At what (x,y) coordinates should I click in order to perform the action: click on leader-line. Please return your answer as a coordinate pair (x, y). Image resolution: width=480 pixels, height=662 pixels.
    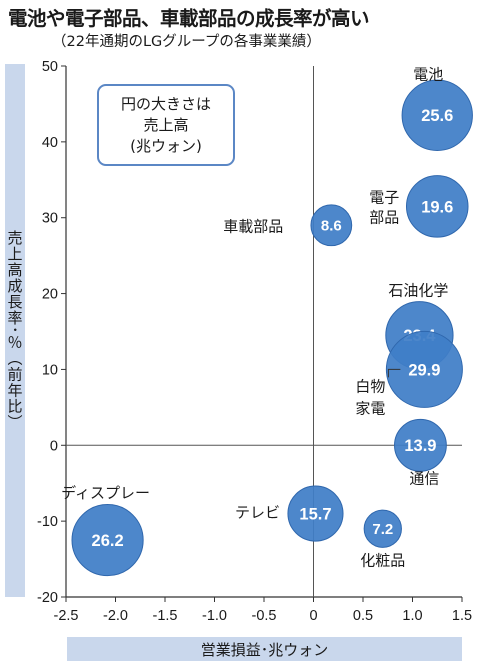
    Looking at the image, I should click on (394, 373).